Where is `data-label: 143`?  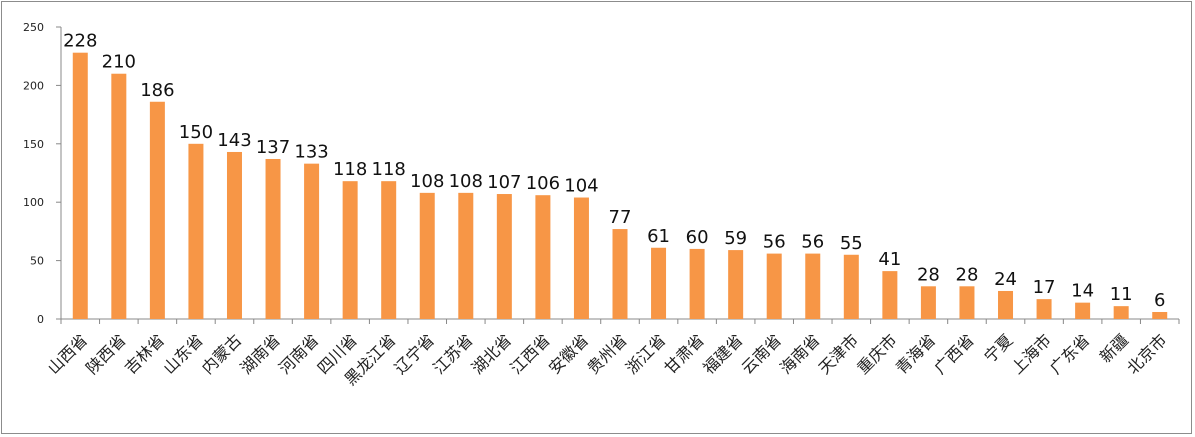
data-label: 143 is located at coordinates (234, 140).